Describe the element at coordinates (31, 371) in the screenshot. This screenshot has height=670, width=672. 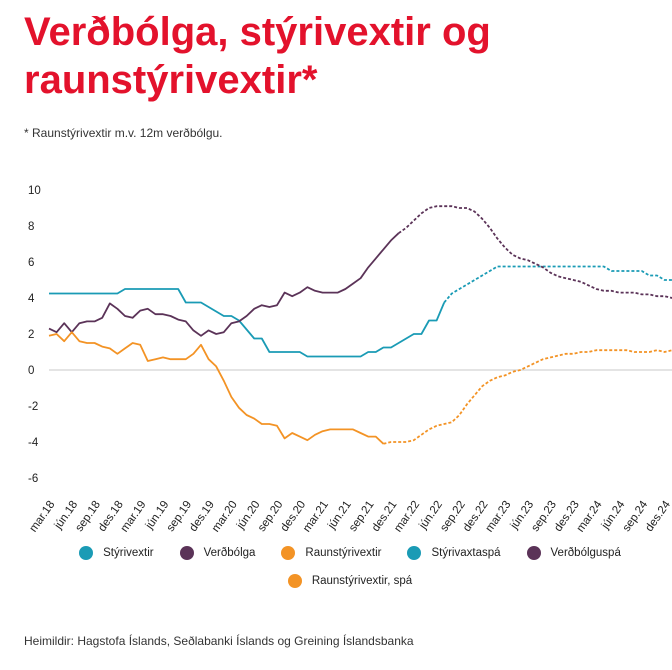
I see `y-tick-label: 0` at that location.